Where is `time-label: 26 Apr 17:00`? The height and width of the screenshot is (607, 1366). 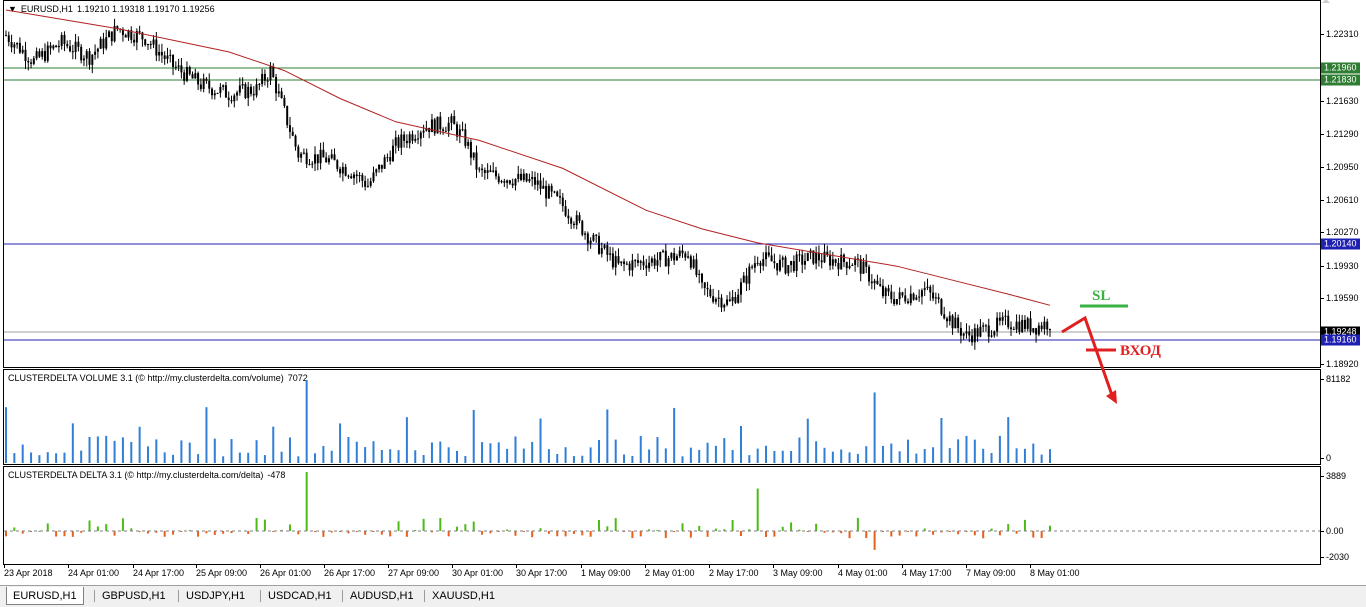 time-label: 26 Apr 17:00 is located at coordinates (350, 573).